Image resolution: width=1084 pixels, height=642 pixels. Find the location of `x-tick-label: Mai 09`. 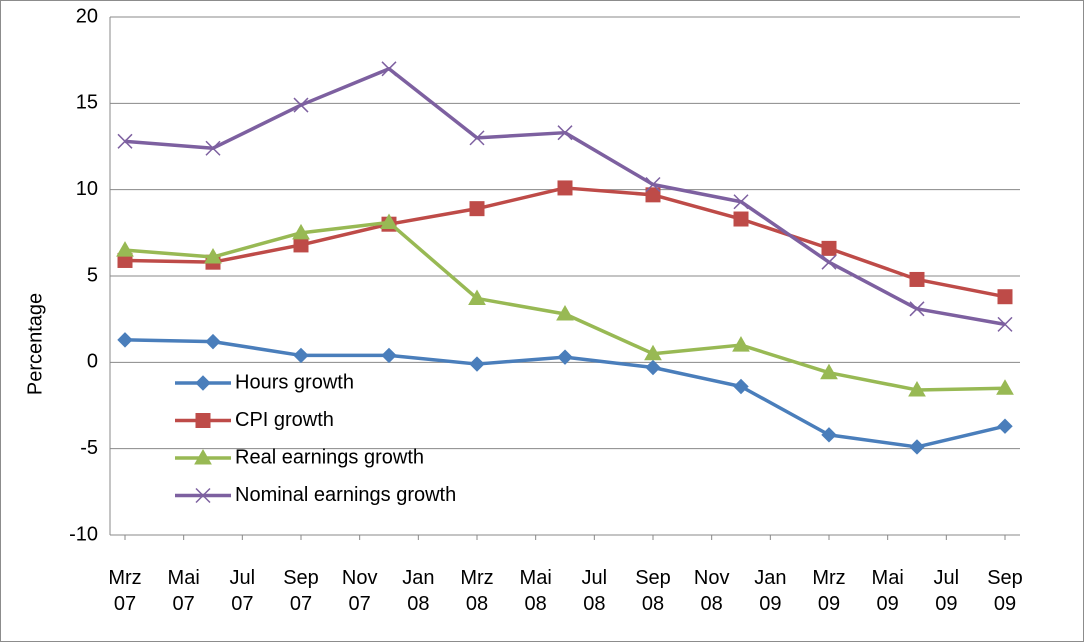

x-tick-label: Mai 09 is located at coordinates (888, 591).